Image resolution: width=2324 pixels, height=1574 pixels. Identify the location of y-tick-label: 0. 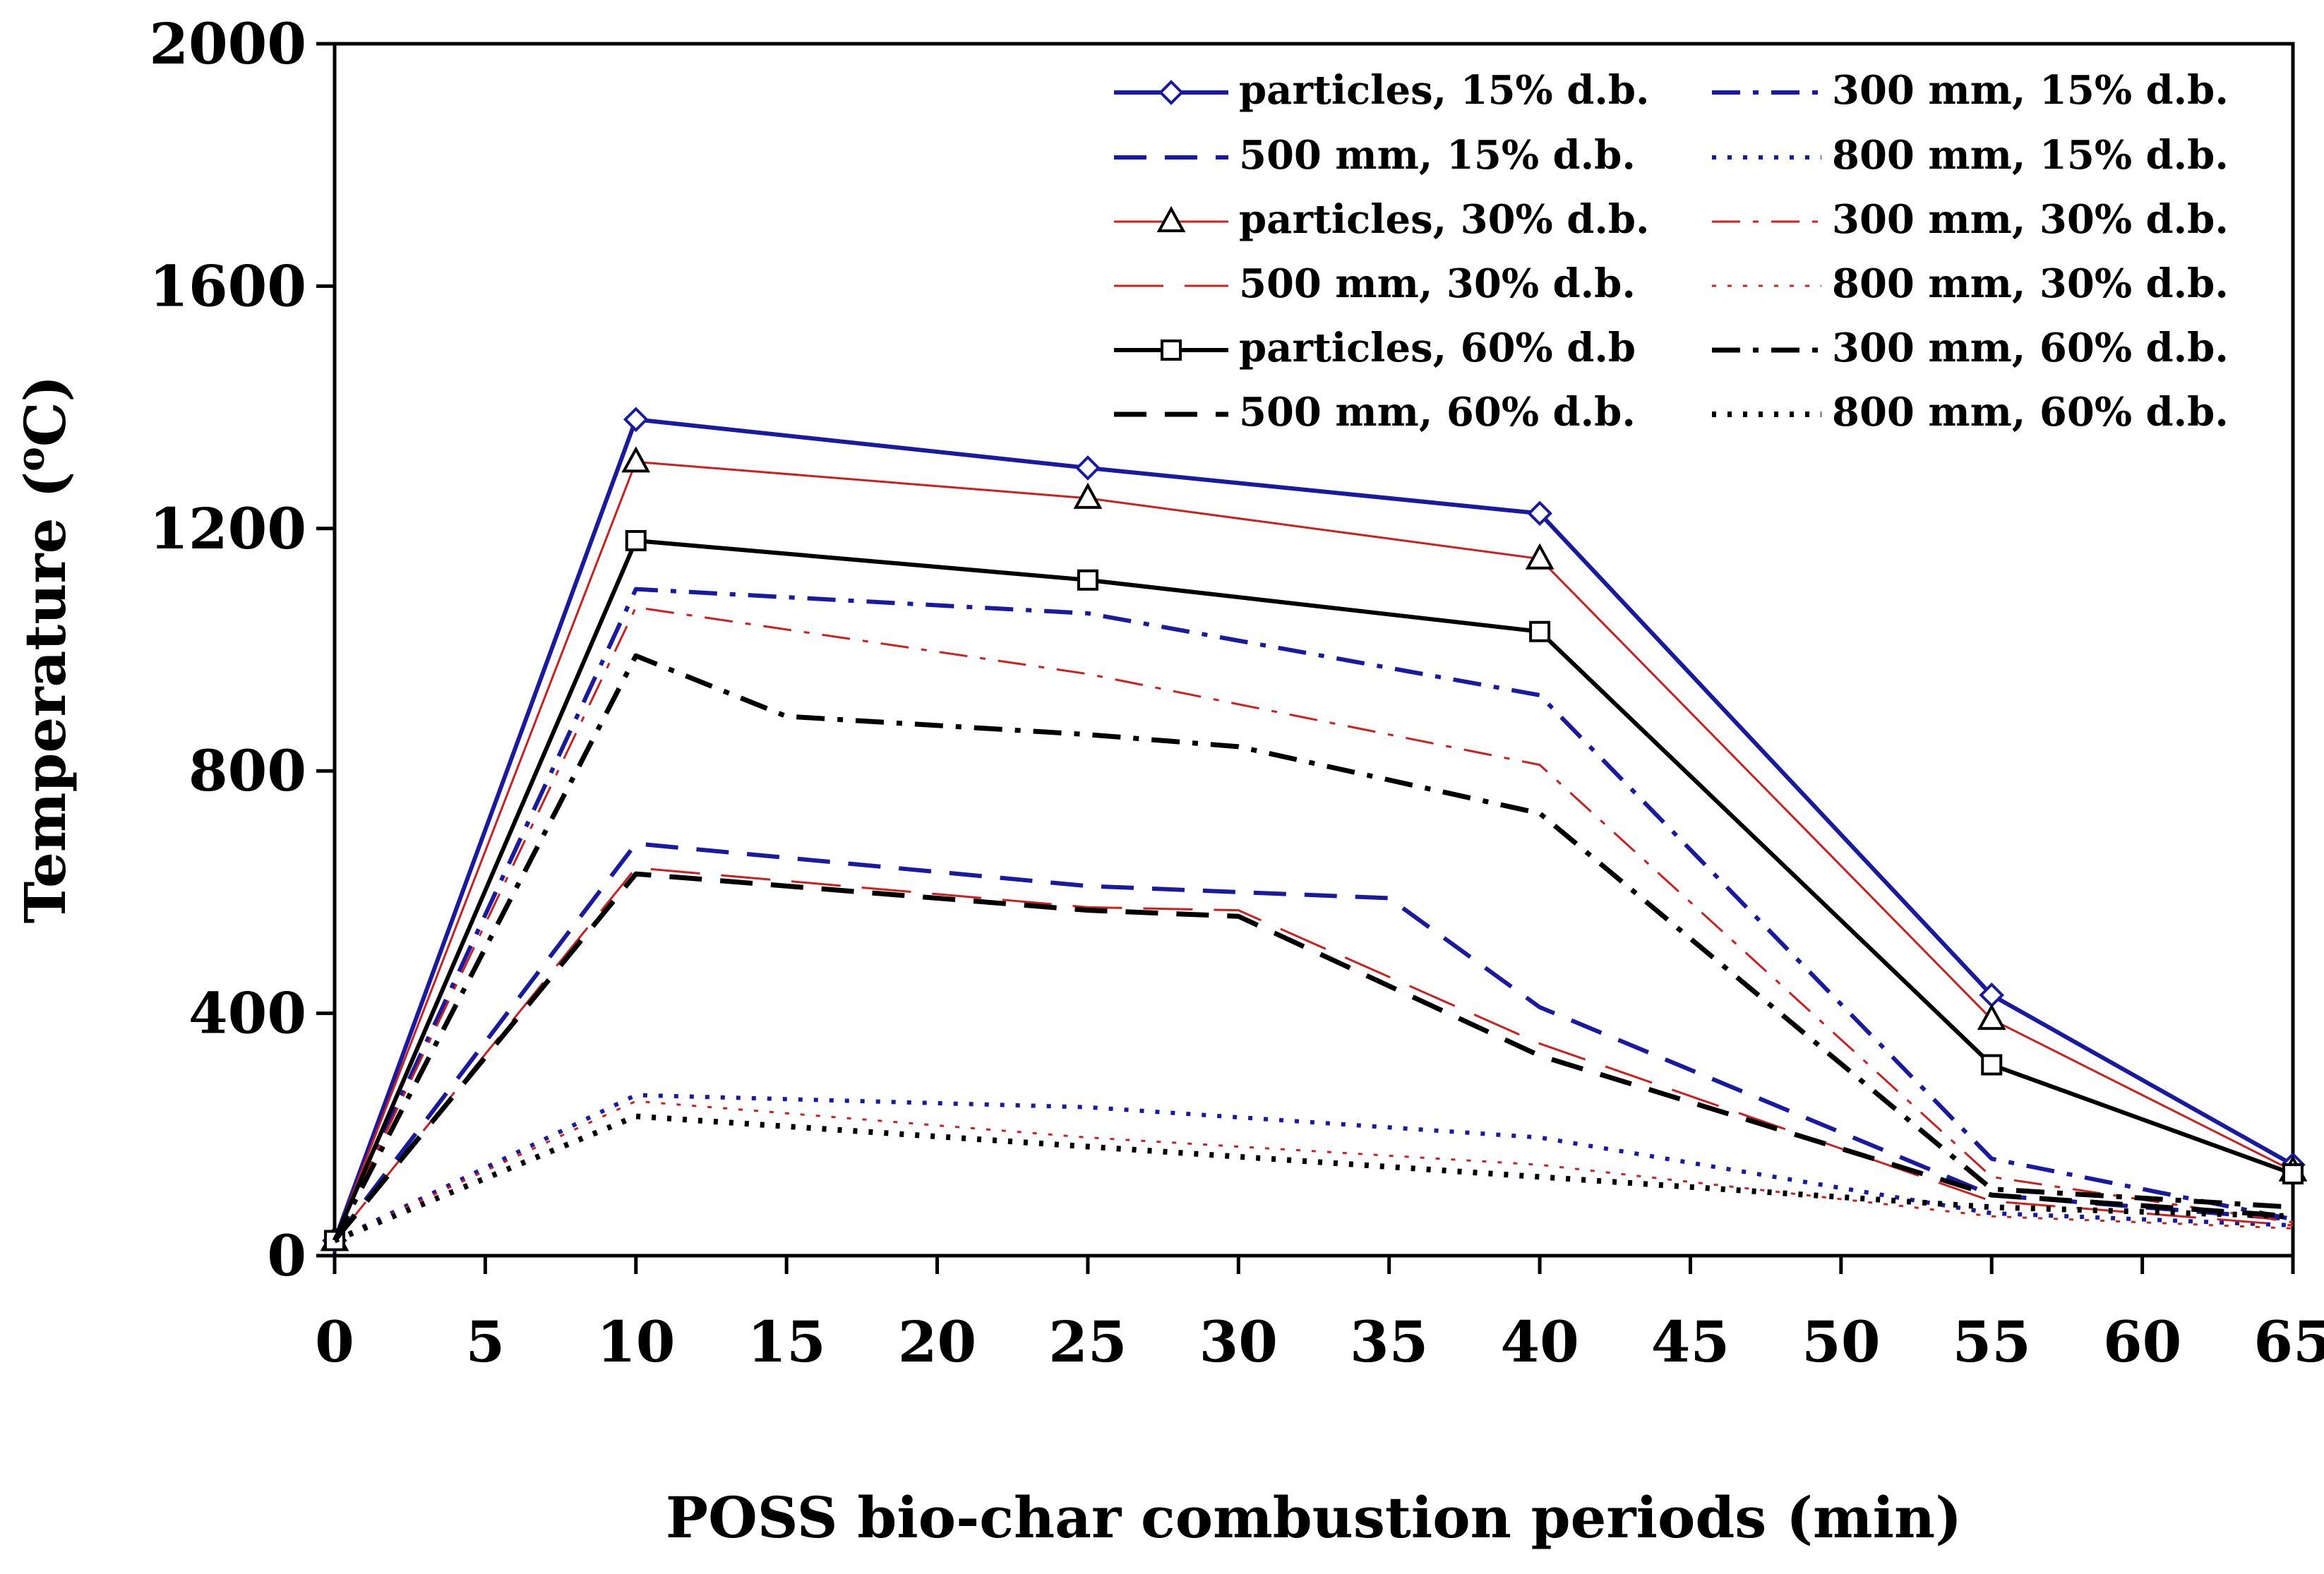
(286, 1255).